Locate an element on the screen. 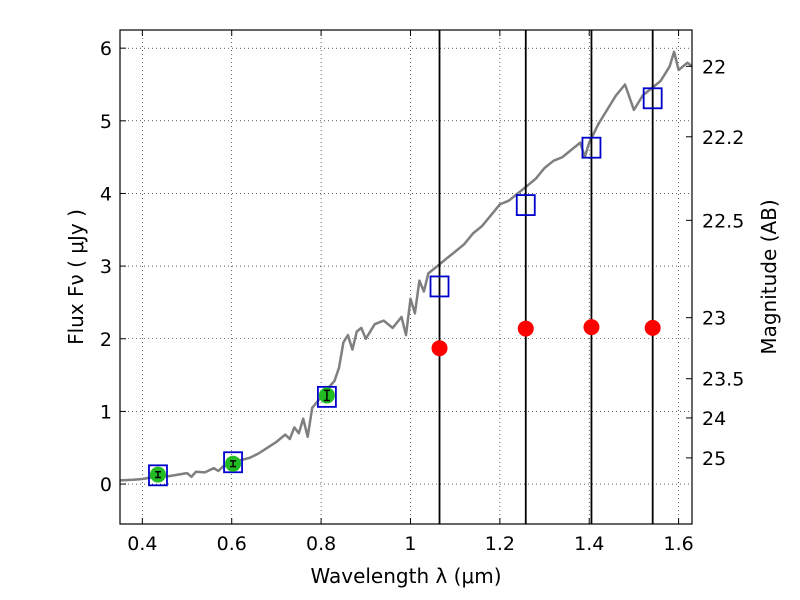  y-axis-label: Flux Fν ( μJy ) is located at coordinates (76, 277).